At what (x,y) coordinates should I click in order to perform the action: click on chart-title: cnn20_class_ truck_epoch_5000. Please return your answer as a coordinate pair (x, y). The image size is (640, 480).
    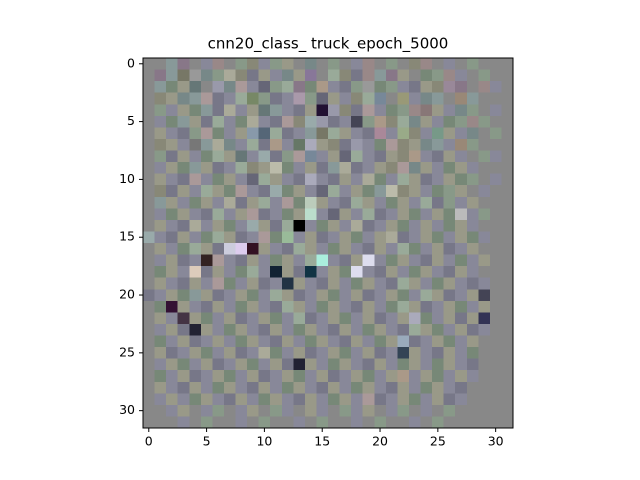
    Looking at the image, I should click on (328, 44).